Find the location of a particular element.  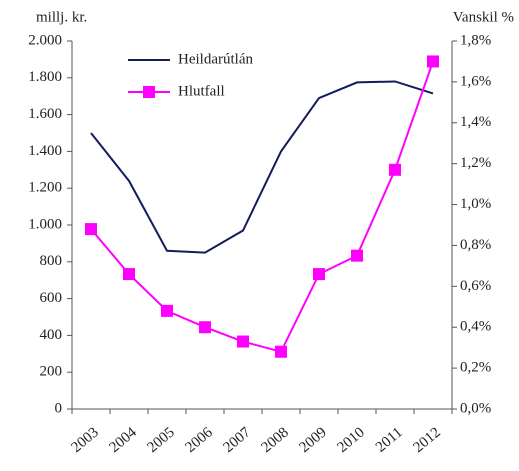

y2-tick-label: 0,4% is located at coordinates (475, 327).